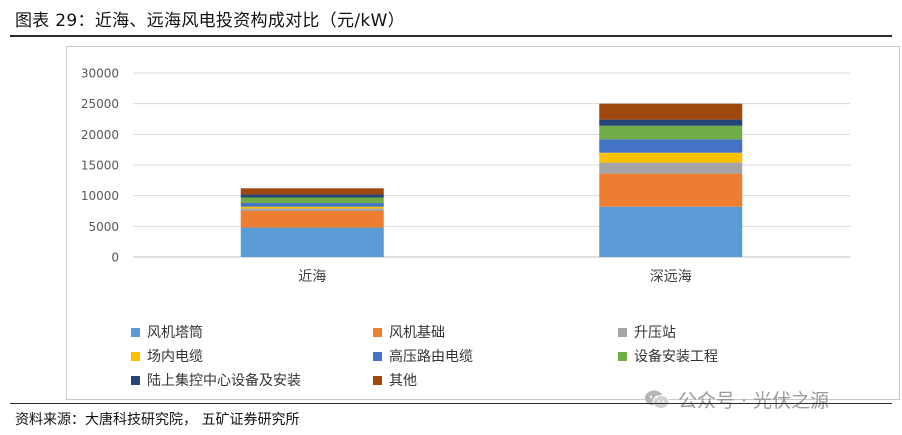 This screenshot has height=435, width=902. I want to click on x-tick-label: 深远海, so click(671, 277).